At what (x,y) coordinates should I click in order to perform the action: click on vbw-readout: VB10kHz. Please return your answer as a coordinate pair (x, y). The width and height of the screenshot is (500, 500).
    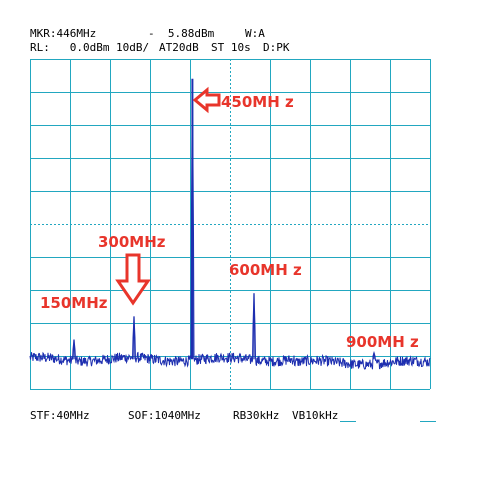
    Looking at the image, I should click on (315, 415).